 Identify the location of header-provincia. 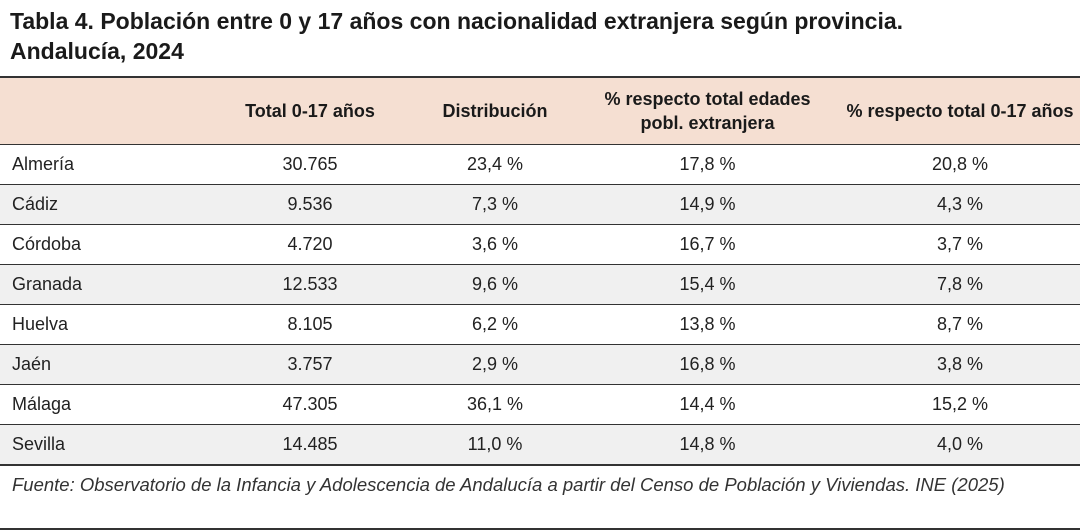
(102, 111).